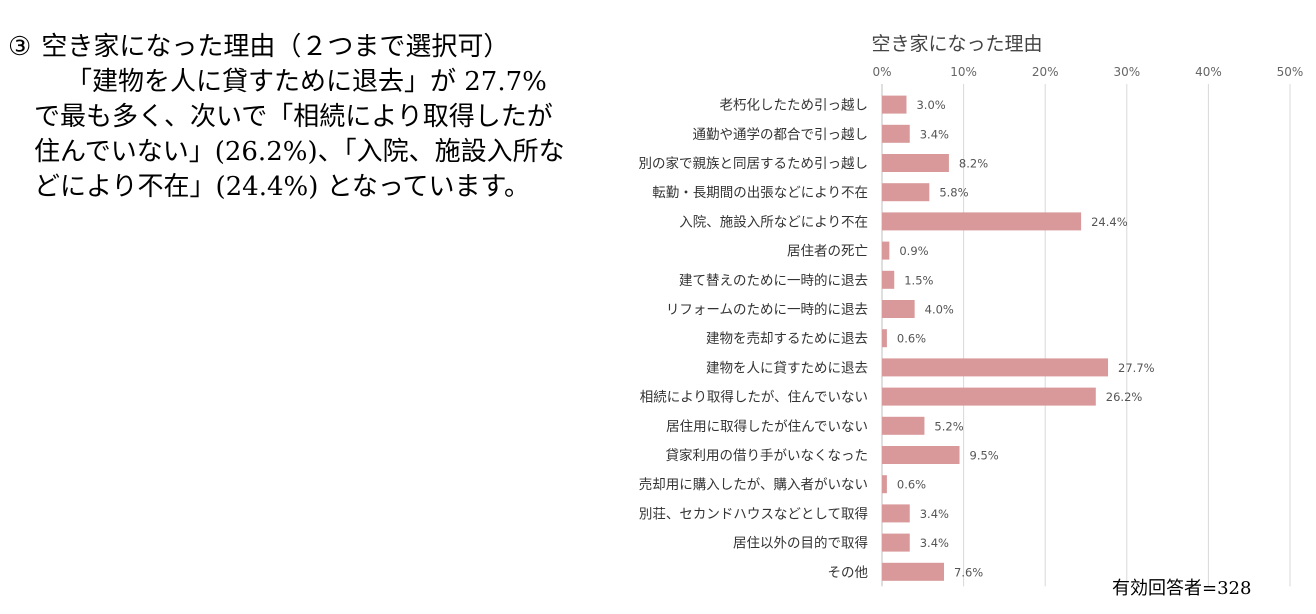 The image size is (1316, 614). I want to click on category-label: その他, so click(848, 573).